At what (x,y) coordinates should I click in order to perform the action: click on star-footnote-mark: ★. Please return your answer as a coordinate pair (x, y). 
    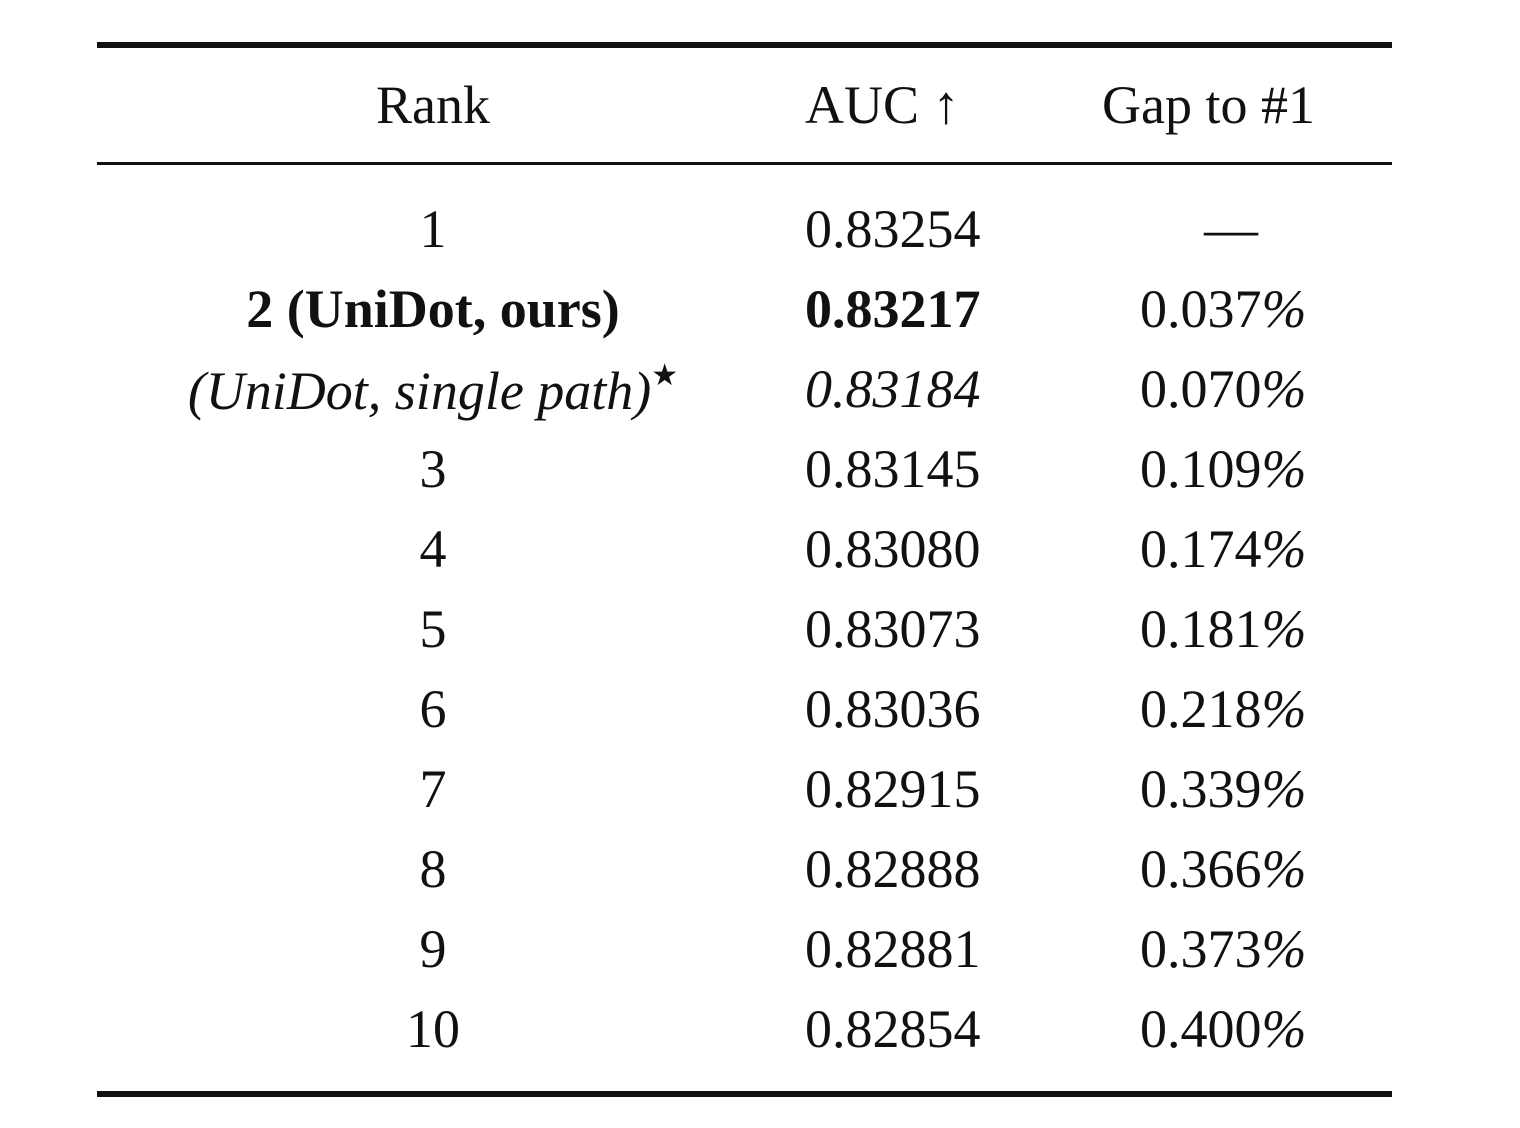
    Looking at the image, I should click on (665, 375).